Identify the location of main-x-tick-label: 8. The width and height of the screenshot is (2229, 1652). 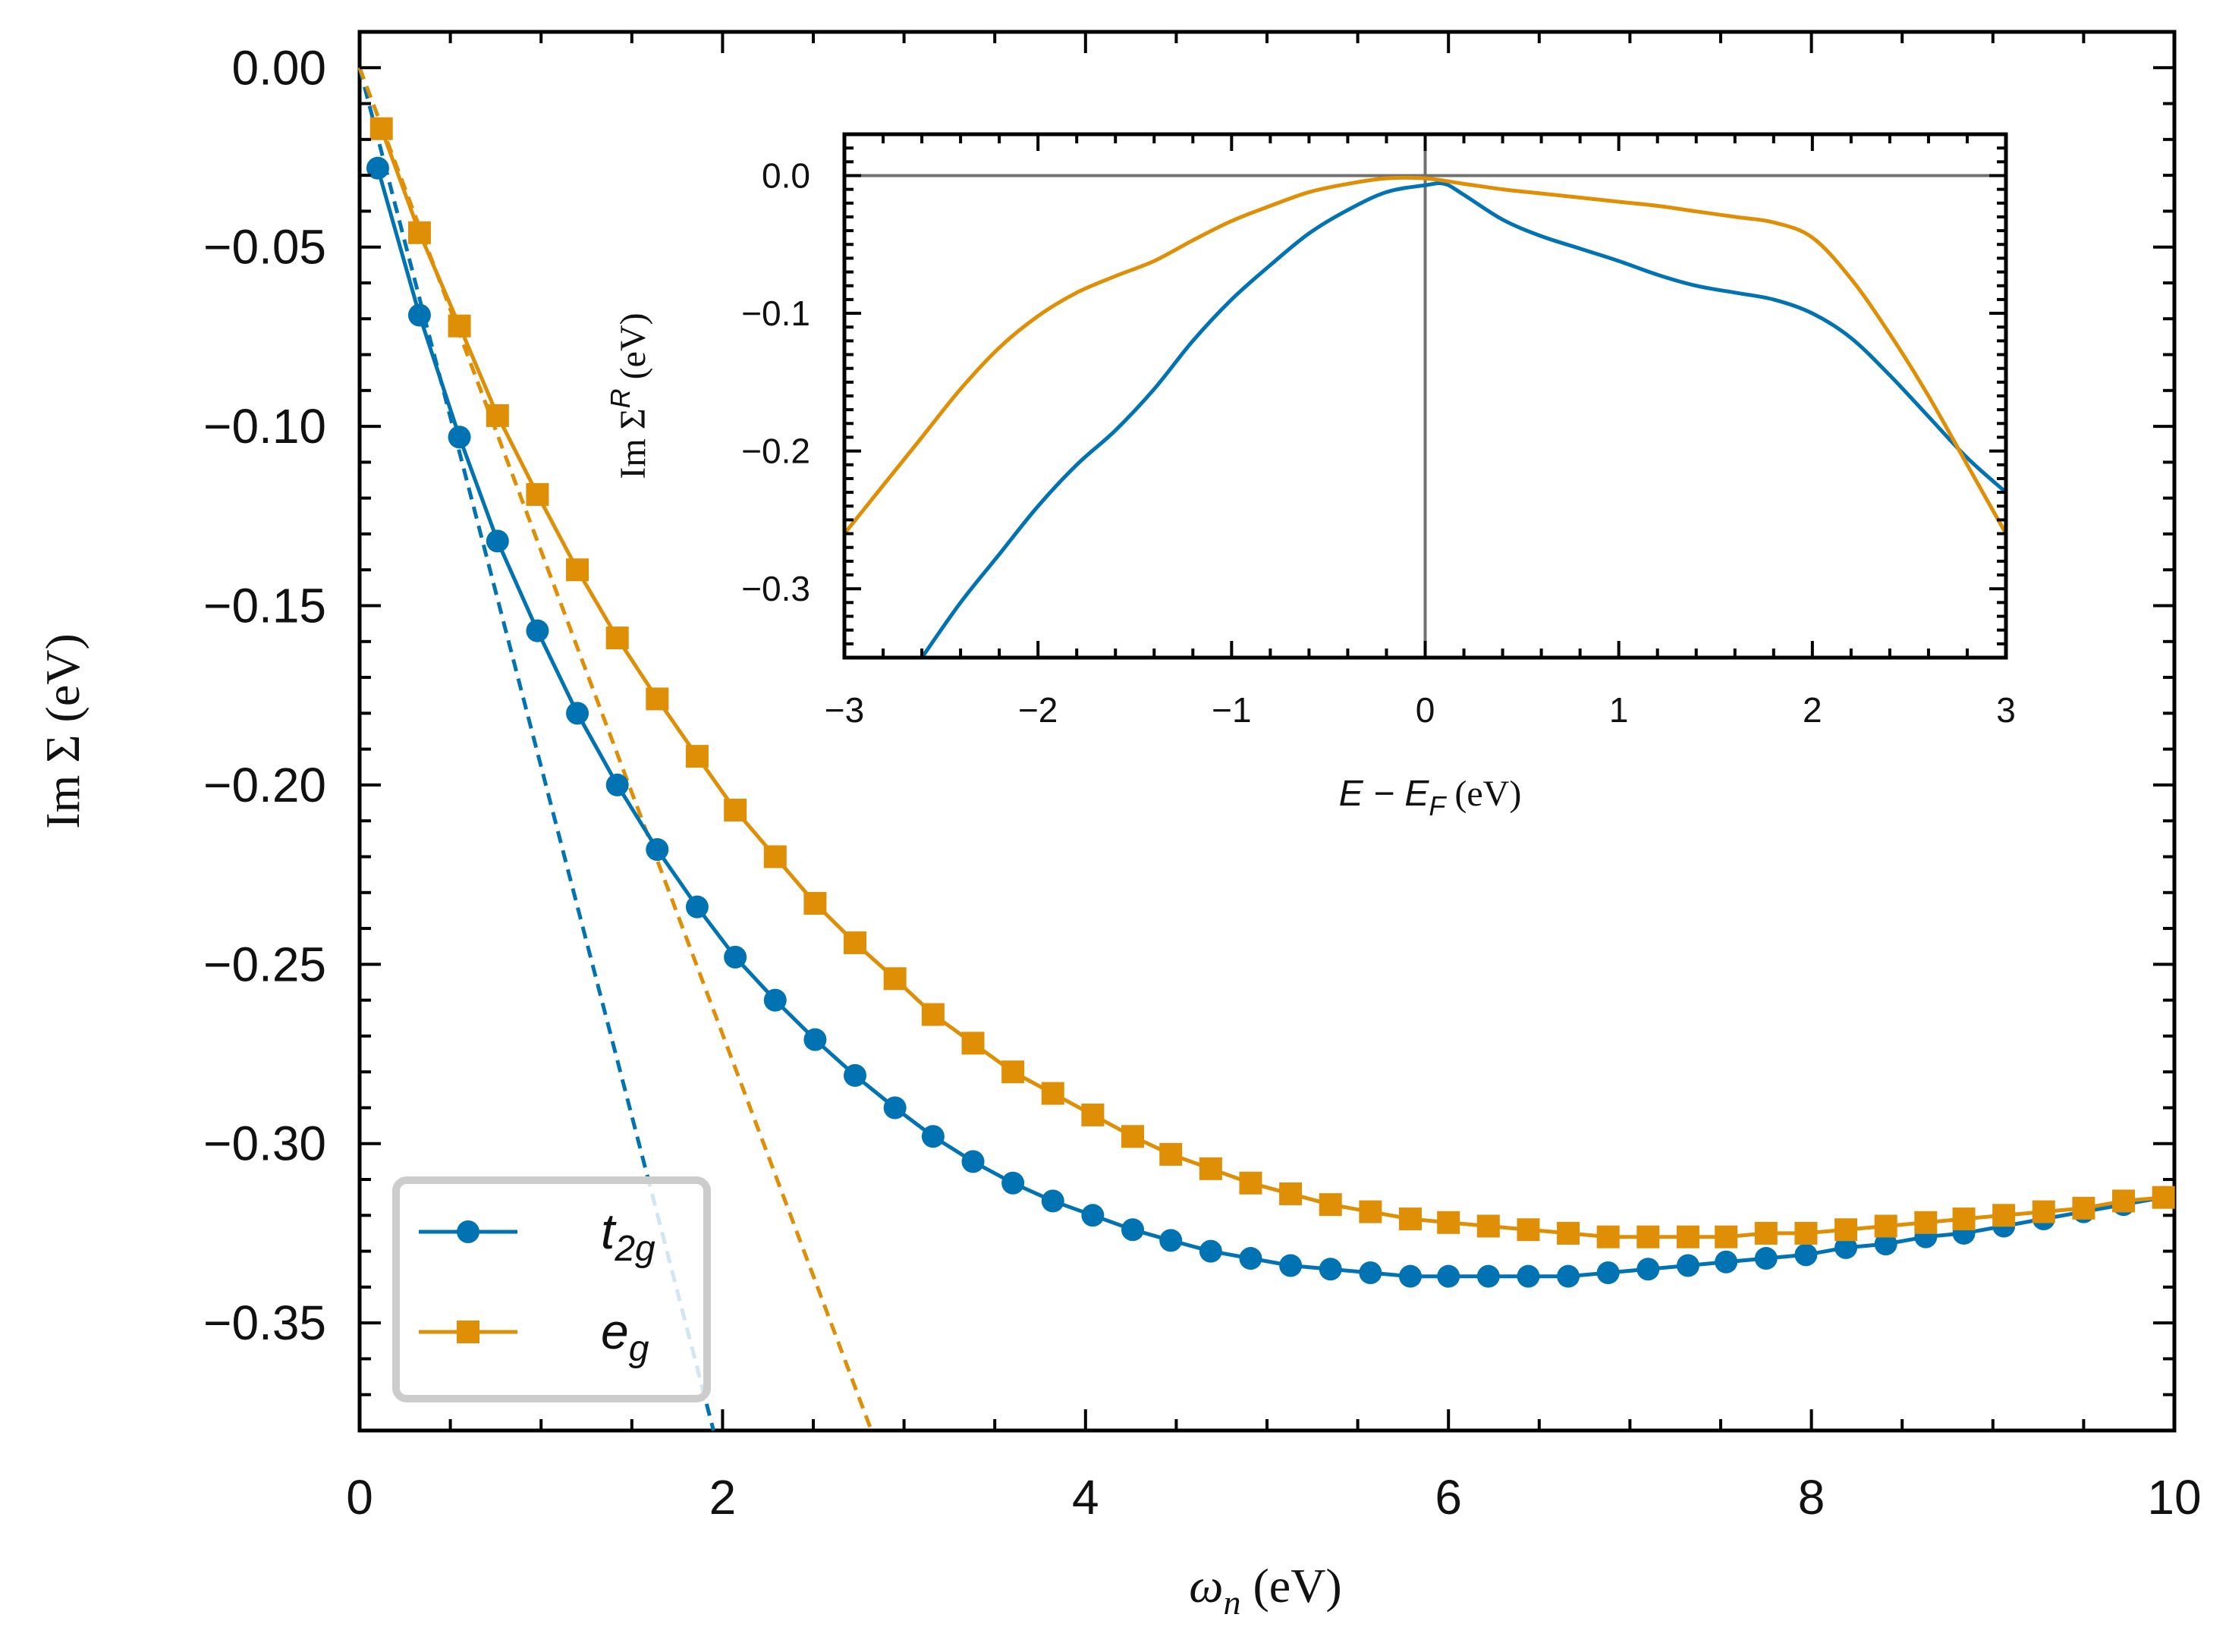
(1811, 1498).